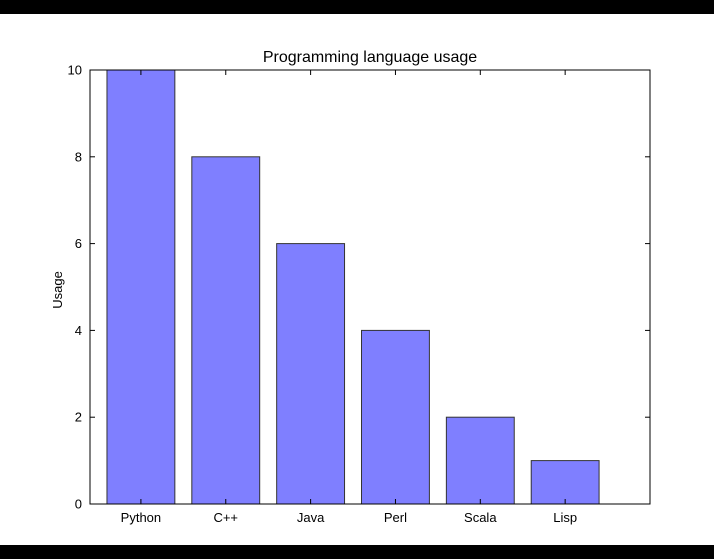  What do you see at coordinates (226, 330) in the screenshot?
I see `bar-cplus` at bounding box center [226, 330].